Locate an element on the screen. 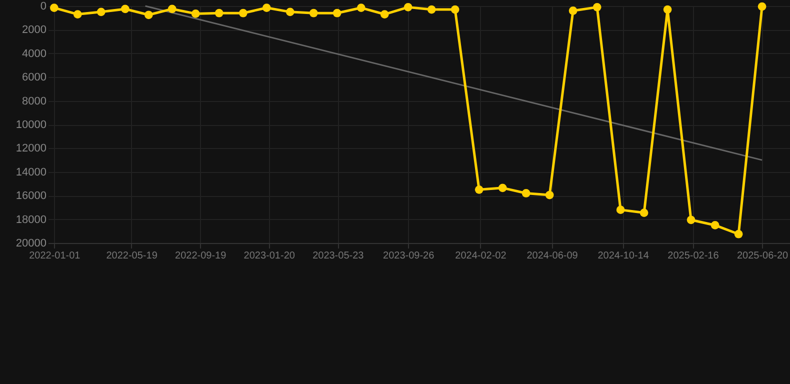  y-tick-label: 18000 is located at coordinates (31, 220).